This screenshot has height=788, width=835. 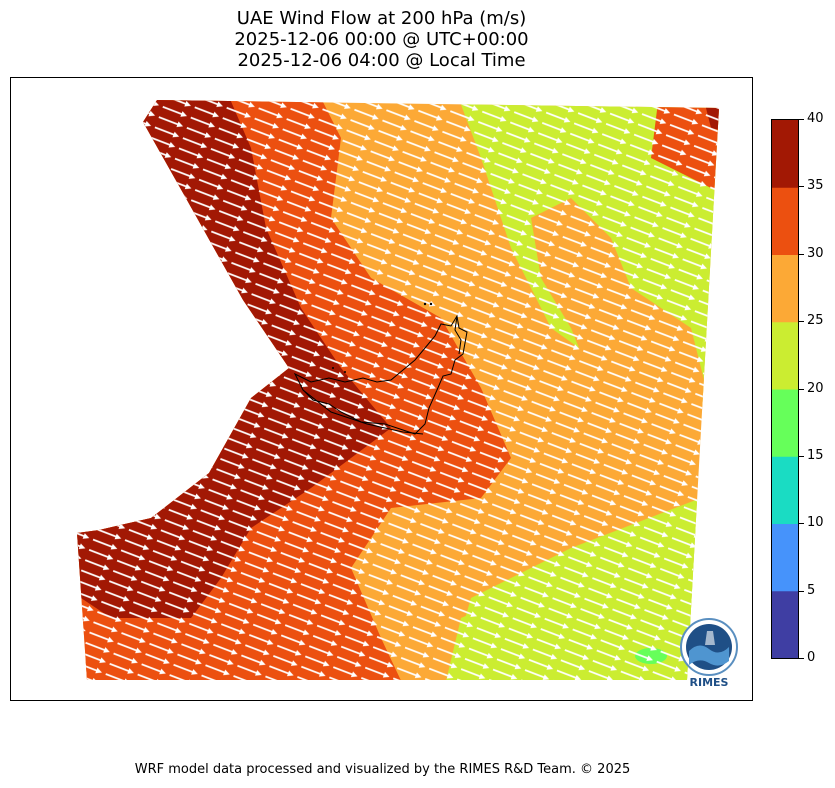 What do you see at coordinates (815, 388) in the screenshot?
I see `colorbar-tick-label: 20` at bounding box center [815, 388].